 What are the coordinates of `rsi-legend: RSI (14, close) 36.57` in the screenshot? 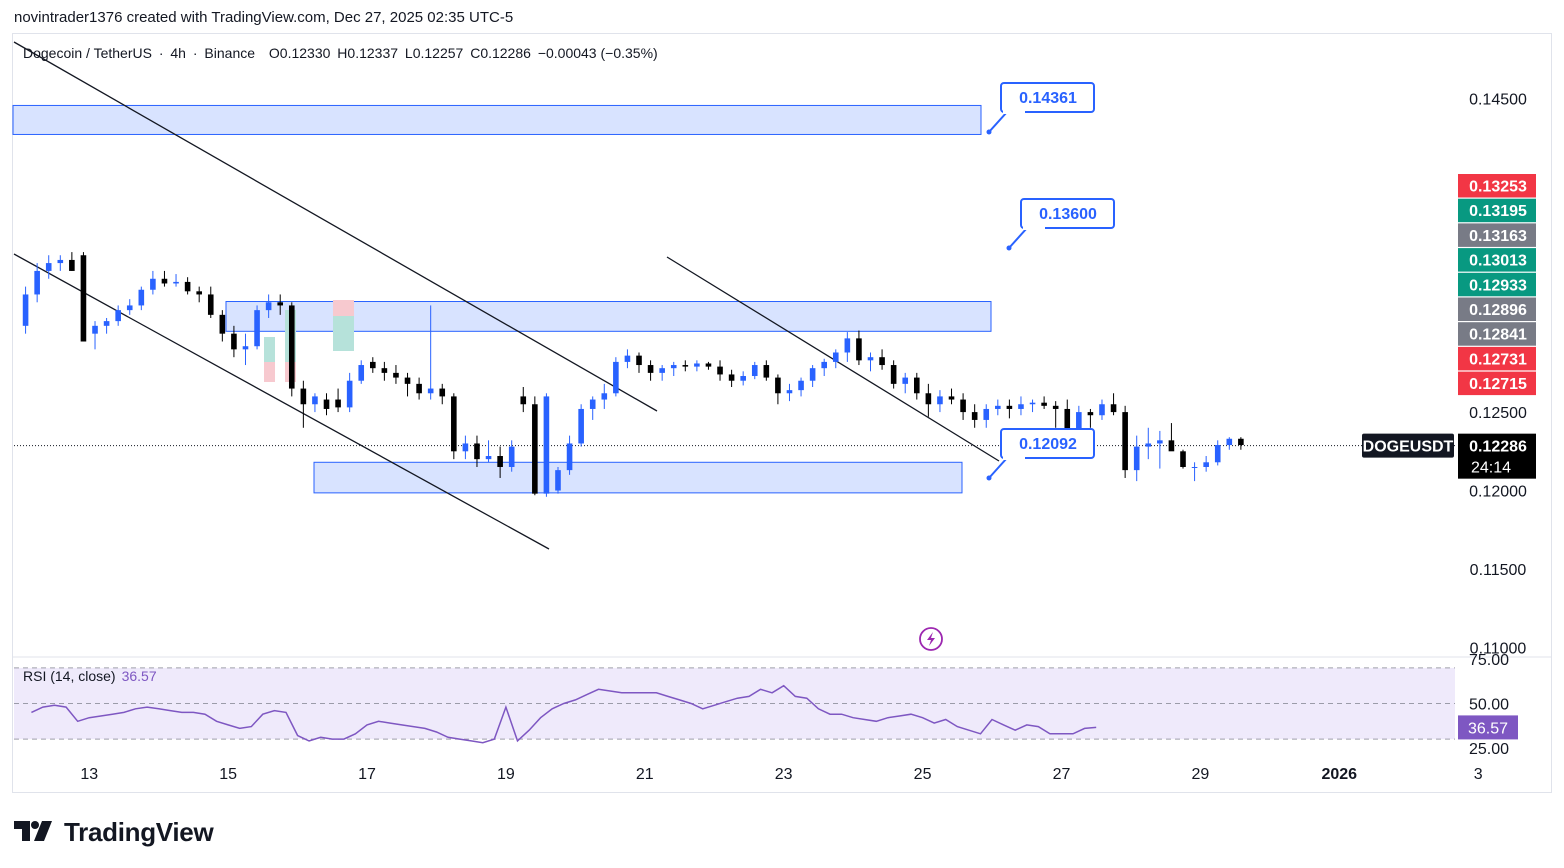 It's located at (90, 676).